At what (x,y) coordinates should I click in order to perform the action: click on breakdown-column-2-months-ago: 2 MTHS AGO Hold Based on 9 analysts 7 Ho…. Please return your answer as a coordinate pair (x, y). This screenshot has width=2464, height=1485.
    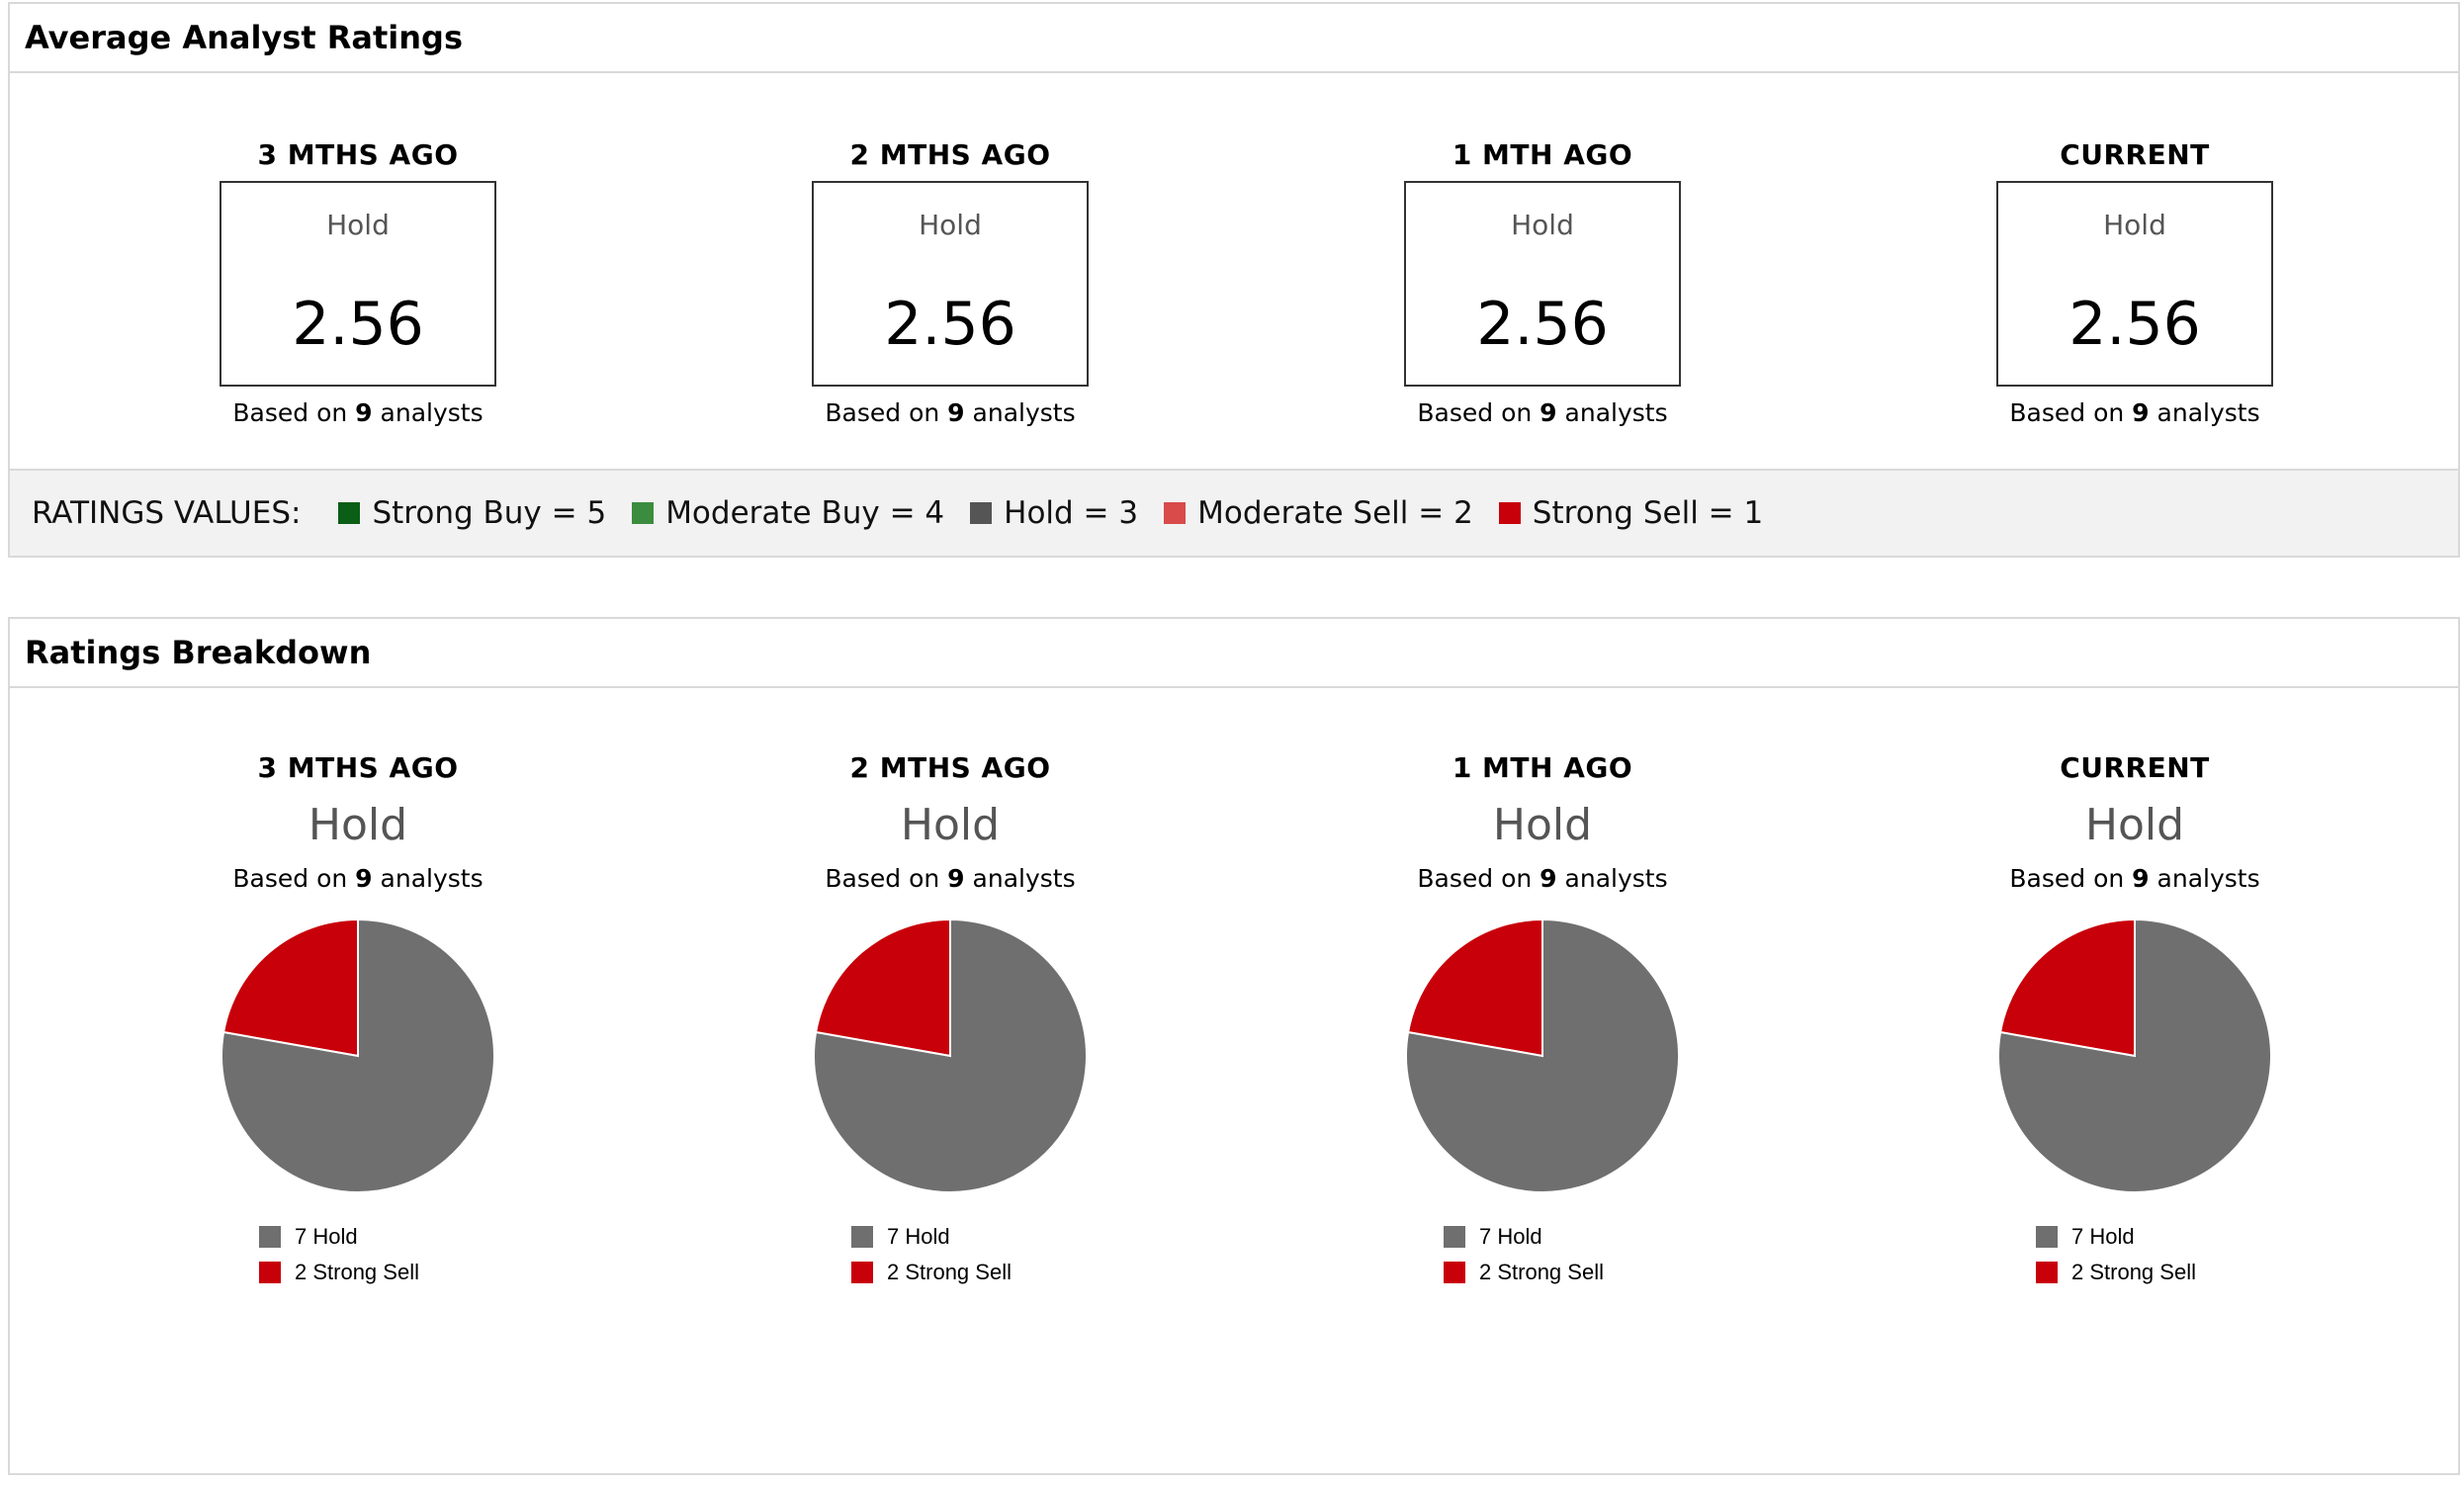
    Looking at the image, I should click on (951, 1020).